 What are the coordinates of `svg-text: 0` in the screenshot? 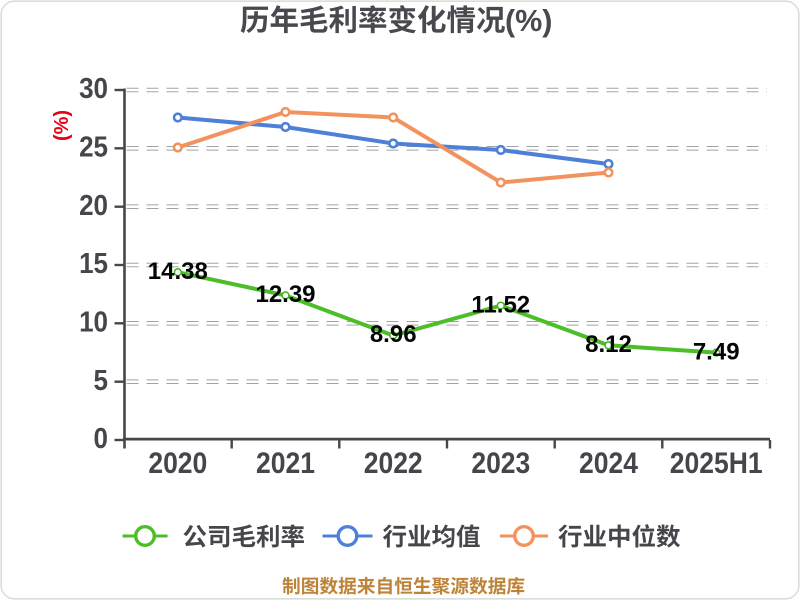 It's located at (101, 438).